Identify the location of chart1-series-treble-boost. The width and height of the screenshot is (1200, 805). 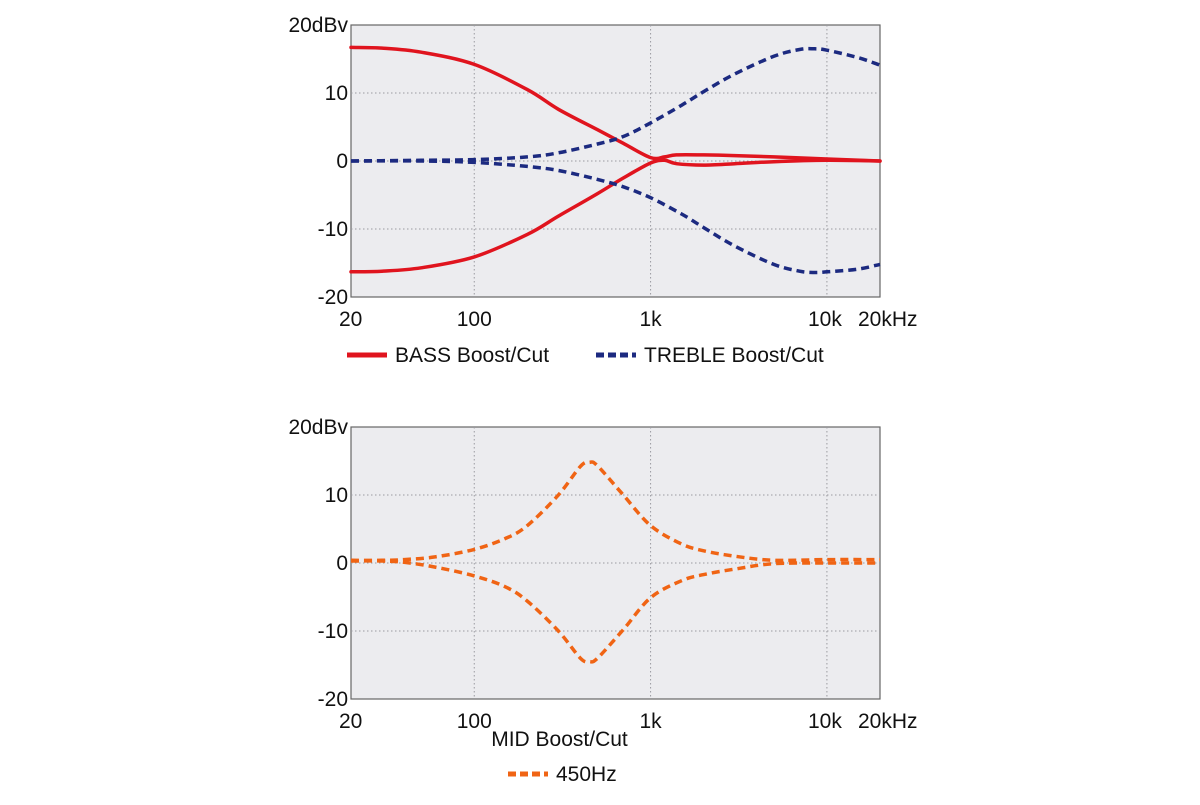
(615, 104).